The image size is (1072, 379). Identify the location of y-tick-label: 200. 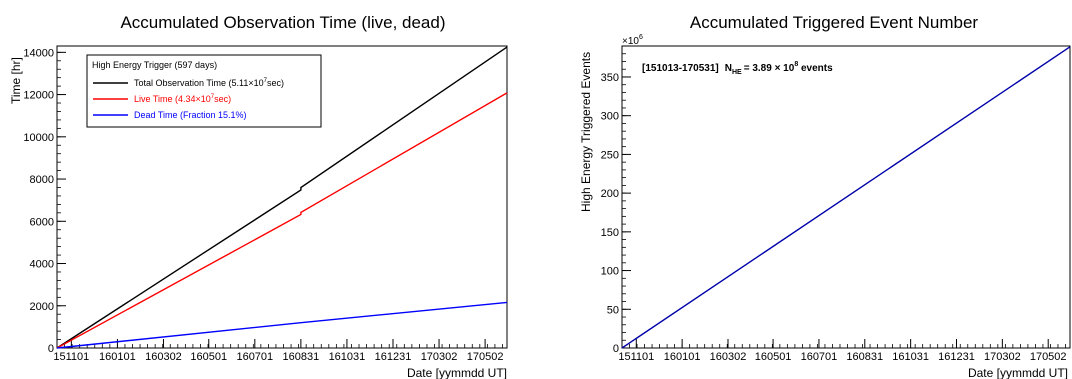
(610, 194).